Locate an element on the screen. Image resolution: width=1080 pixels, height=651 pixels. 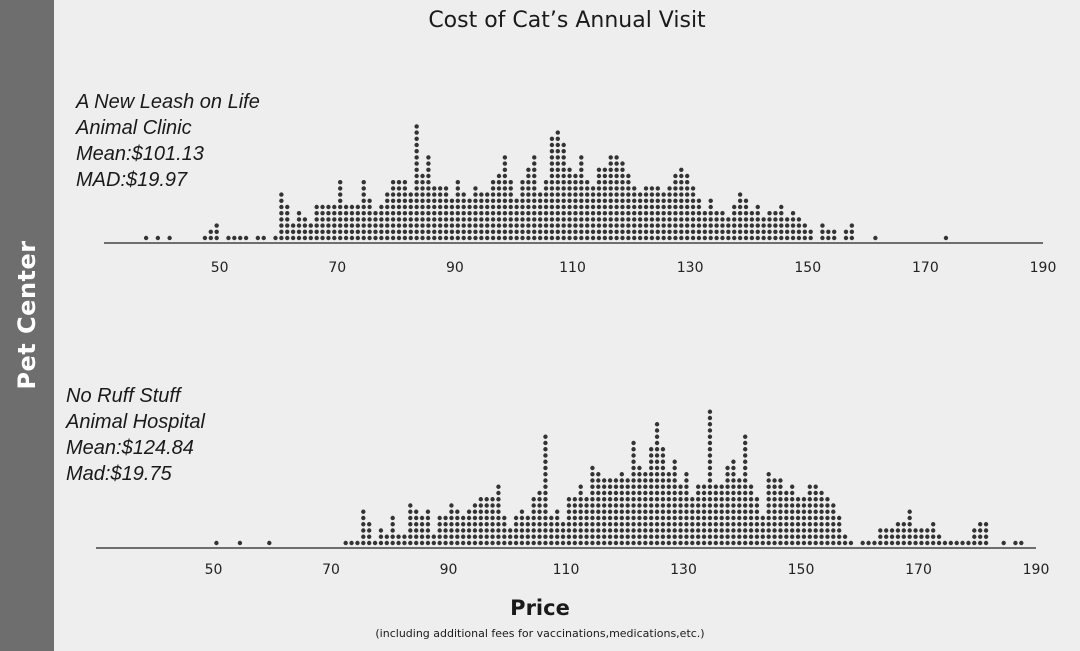
chart-title: Cost of Cat’s Annual Visit is located at coordinates (567, 20).